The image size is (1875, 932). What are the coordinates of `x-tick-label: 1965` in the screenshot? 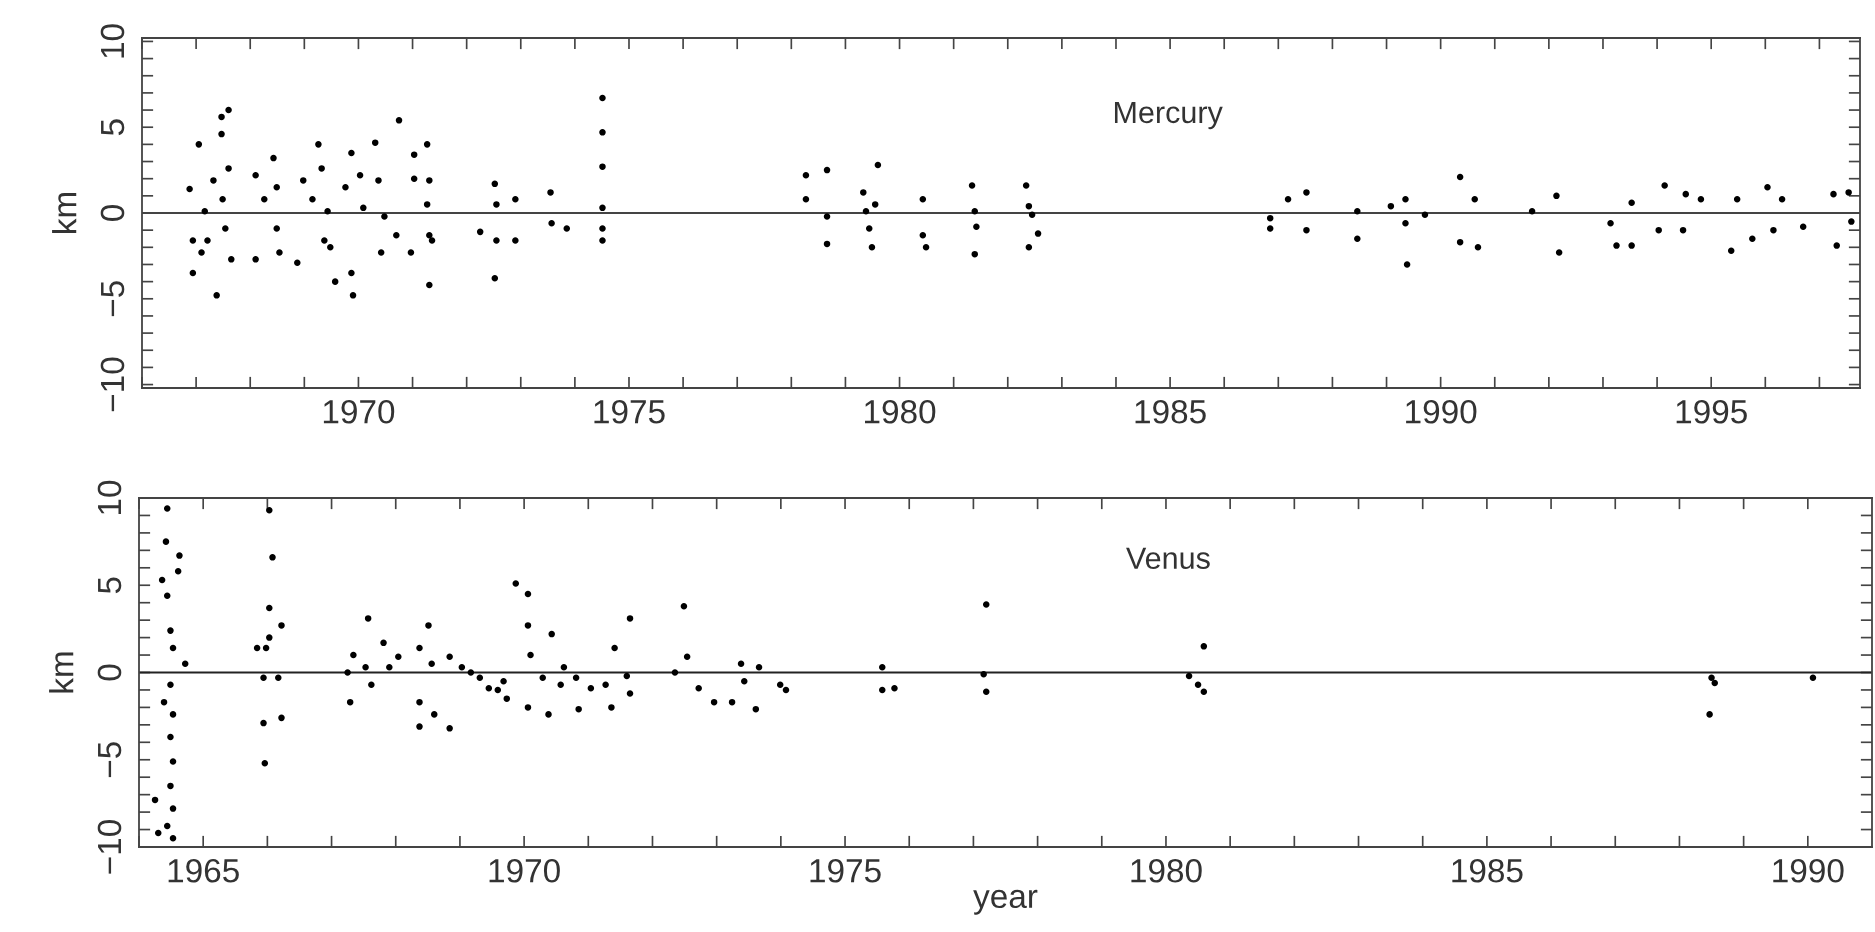 It's located at (203, 870).